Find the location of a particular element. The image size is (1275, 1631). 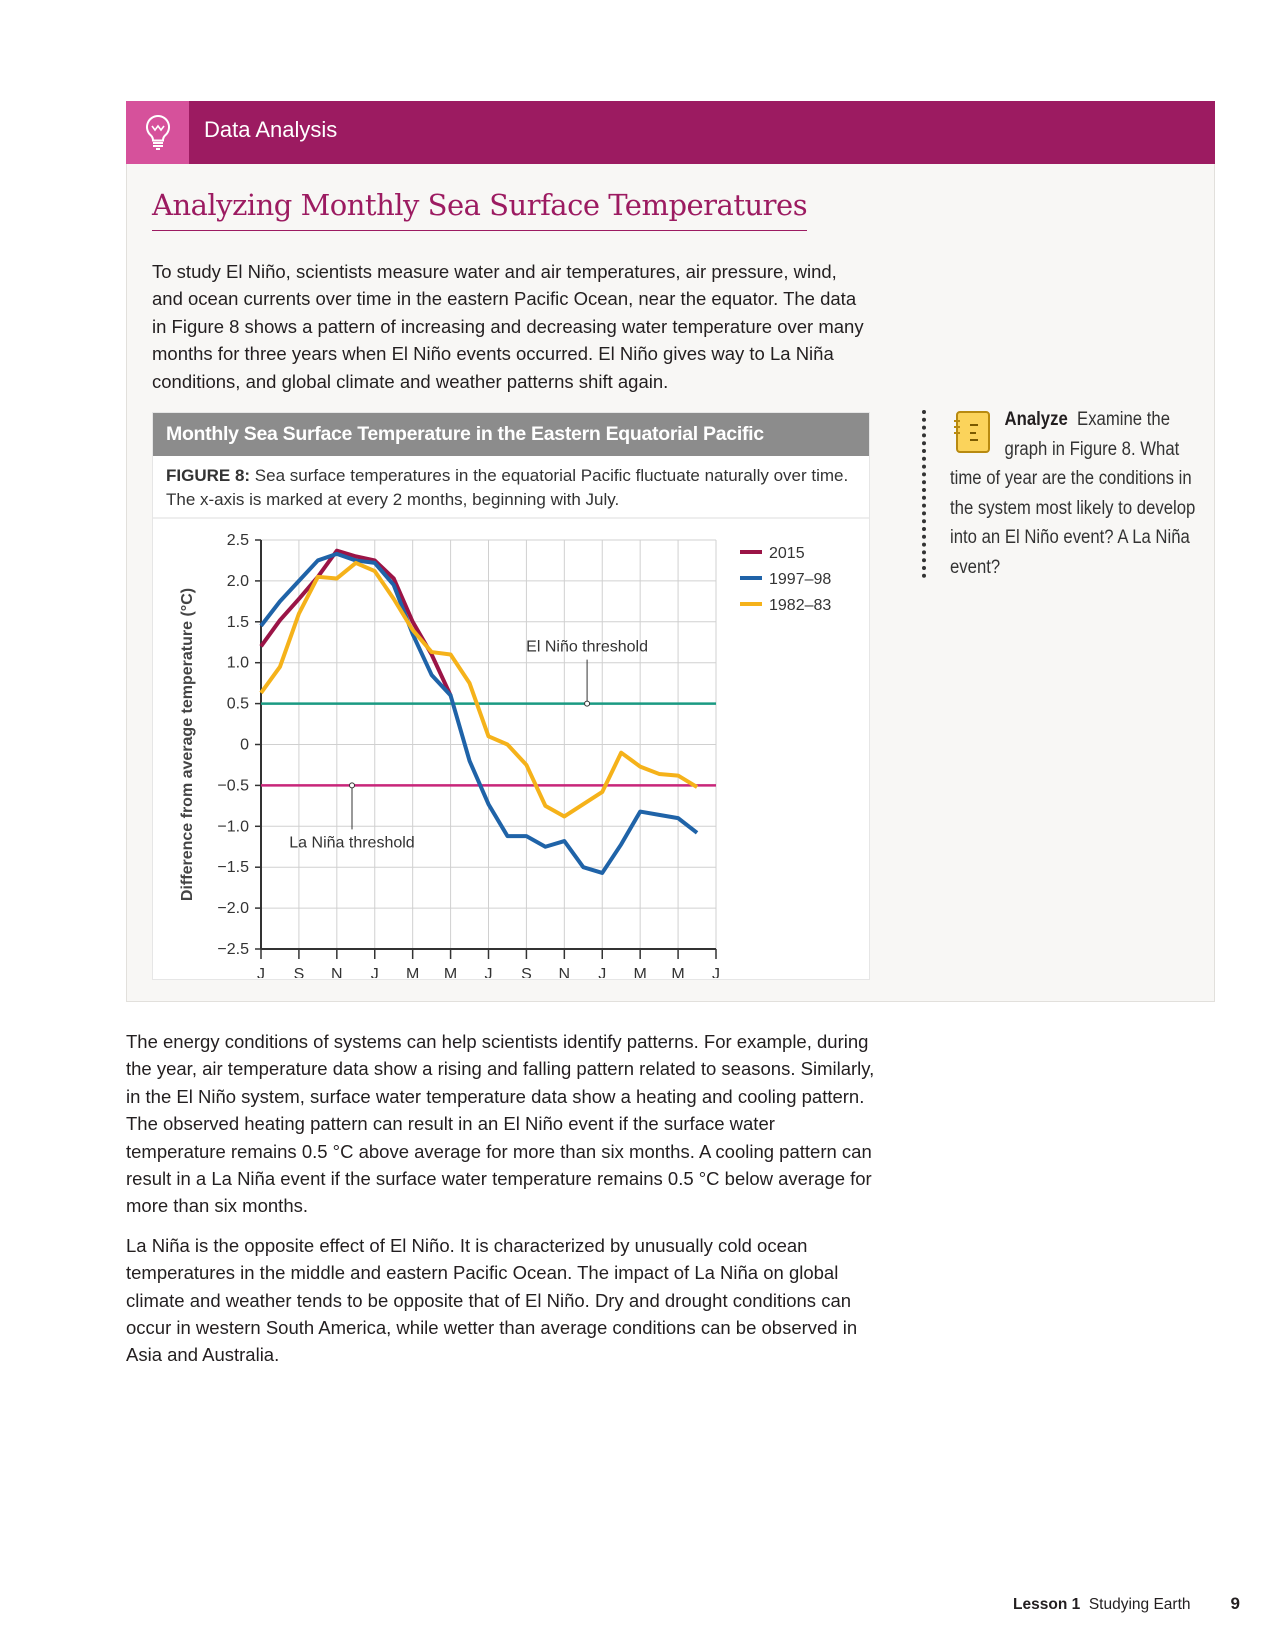

la-nina-callout-dot is located at coordinates (352, 785).